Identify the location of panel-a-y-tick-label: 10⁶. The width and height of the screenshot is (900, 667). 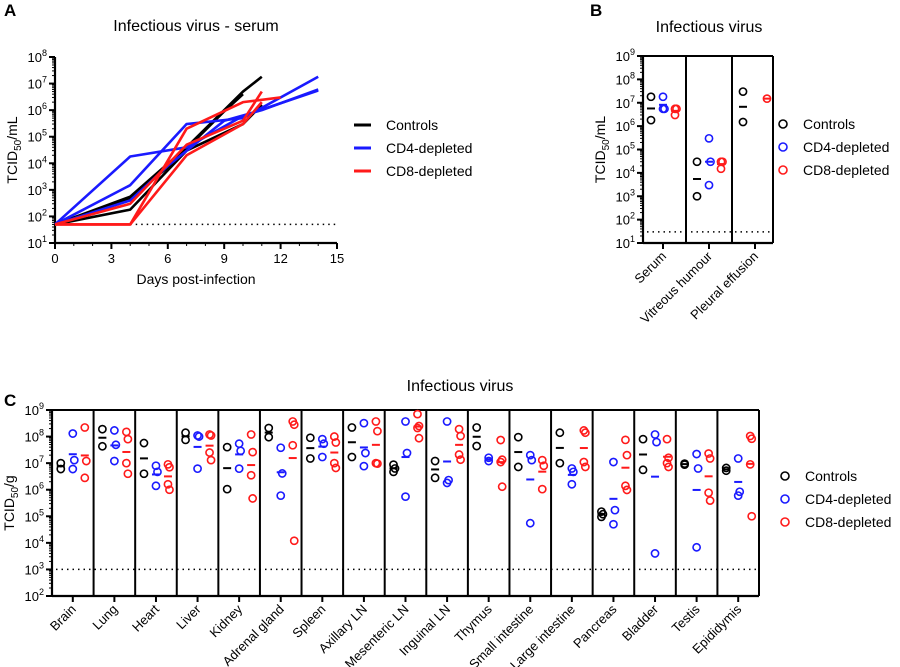
(37, 109).